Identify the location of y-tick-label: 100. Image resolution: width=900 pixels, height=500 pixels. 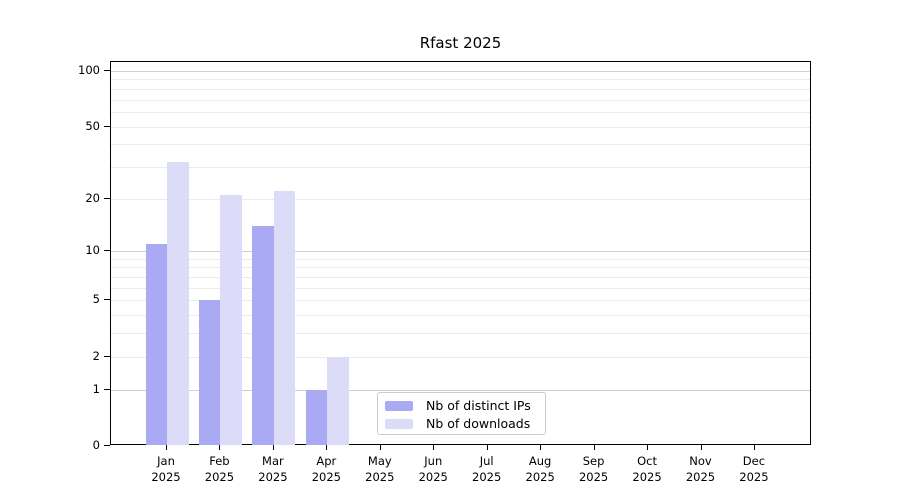
(89, 70).